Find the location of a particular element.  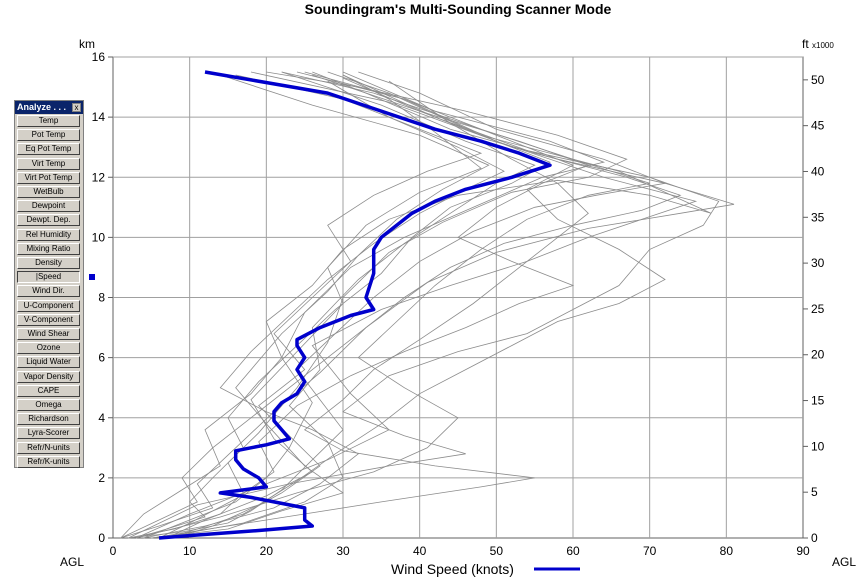

x-tick-label: 60 is located at coordinates (573, 551).